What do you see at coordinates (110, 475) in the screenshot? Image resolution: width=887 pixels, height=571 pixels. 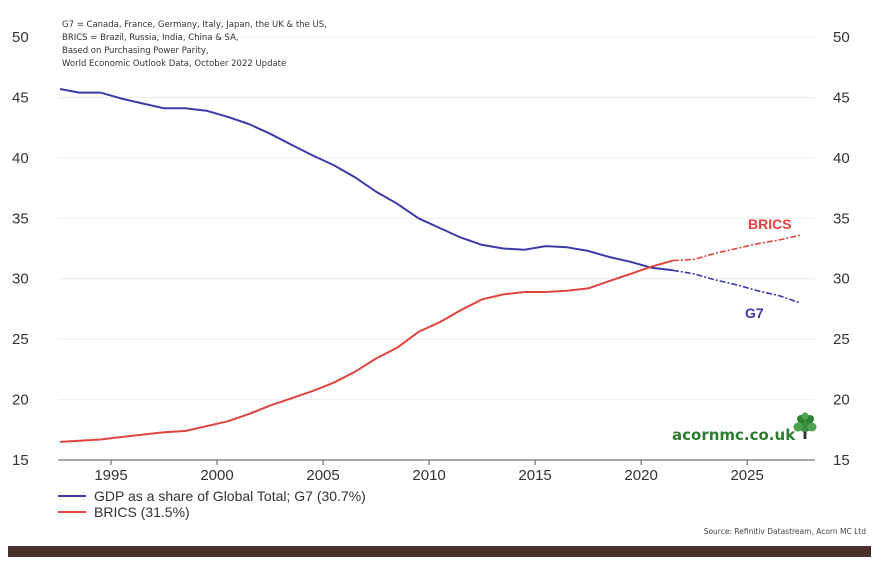 I see `x-tick-label: 1995` at bounding box center [110, 475].